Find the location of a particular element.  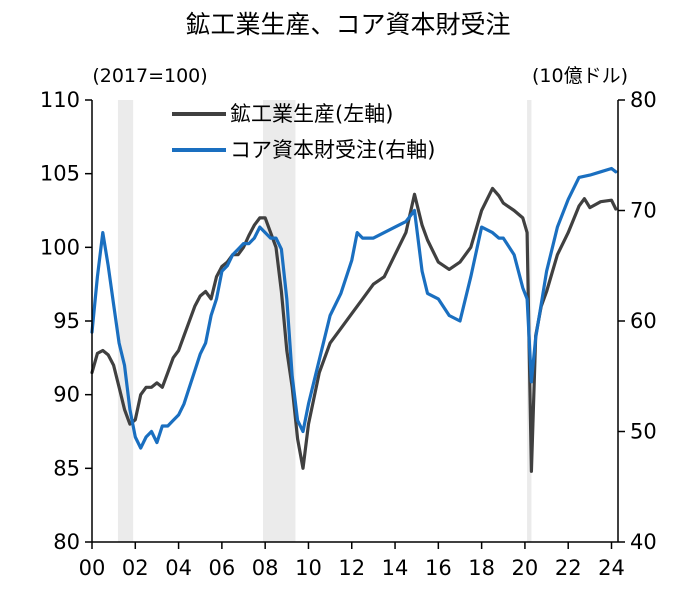

right-axis-unit: (10億ドル) is located at coordinates (580, 76).